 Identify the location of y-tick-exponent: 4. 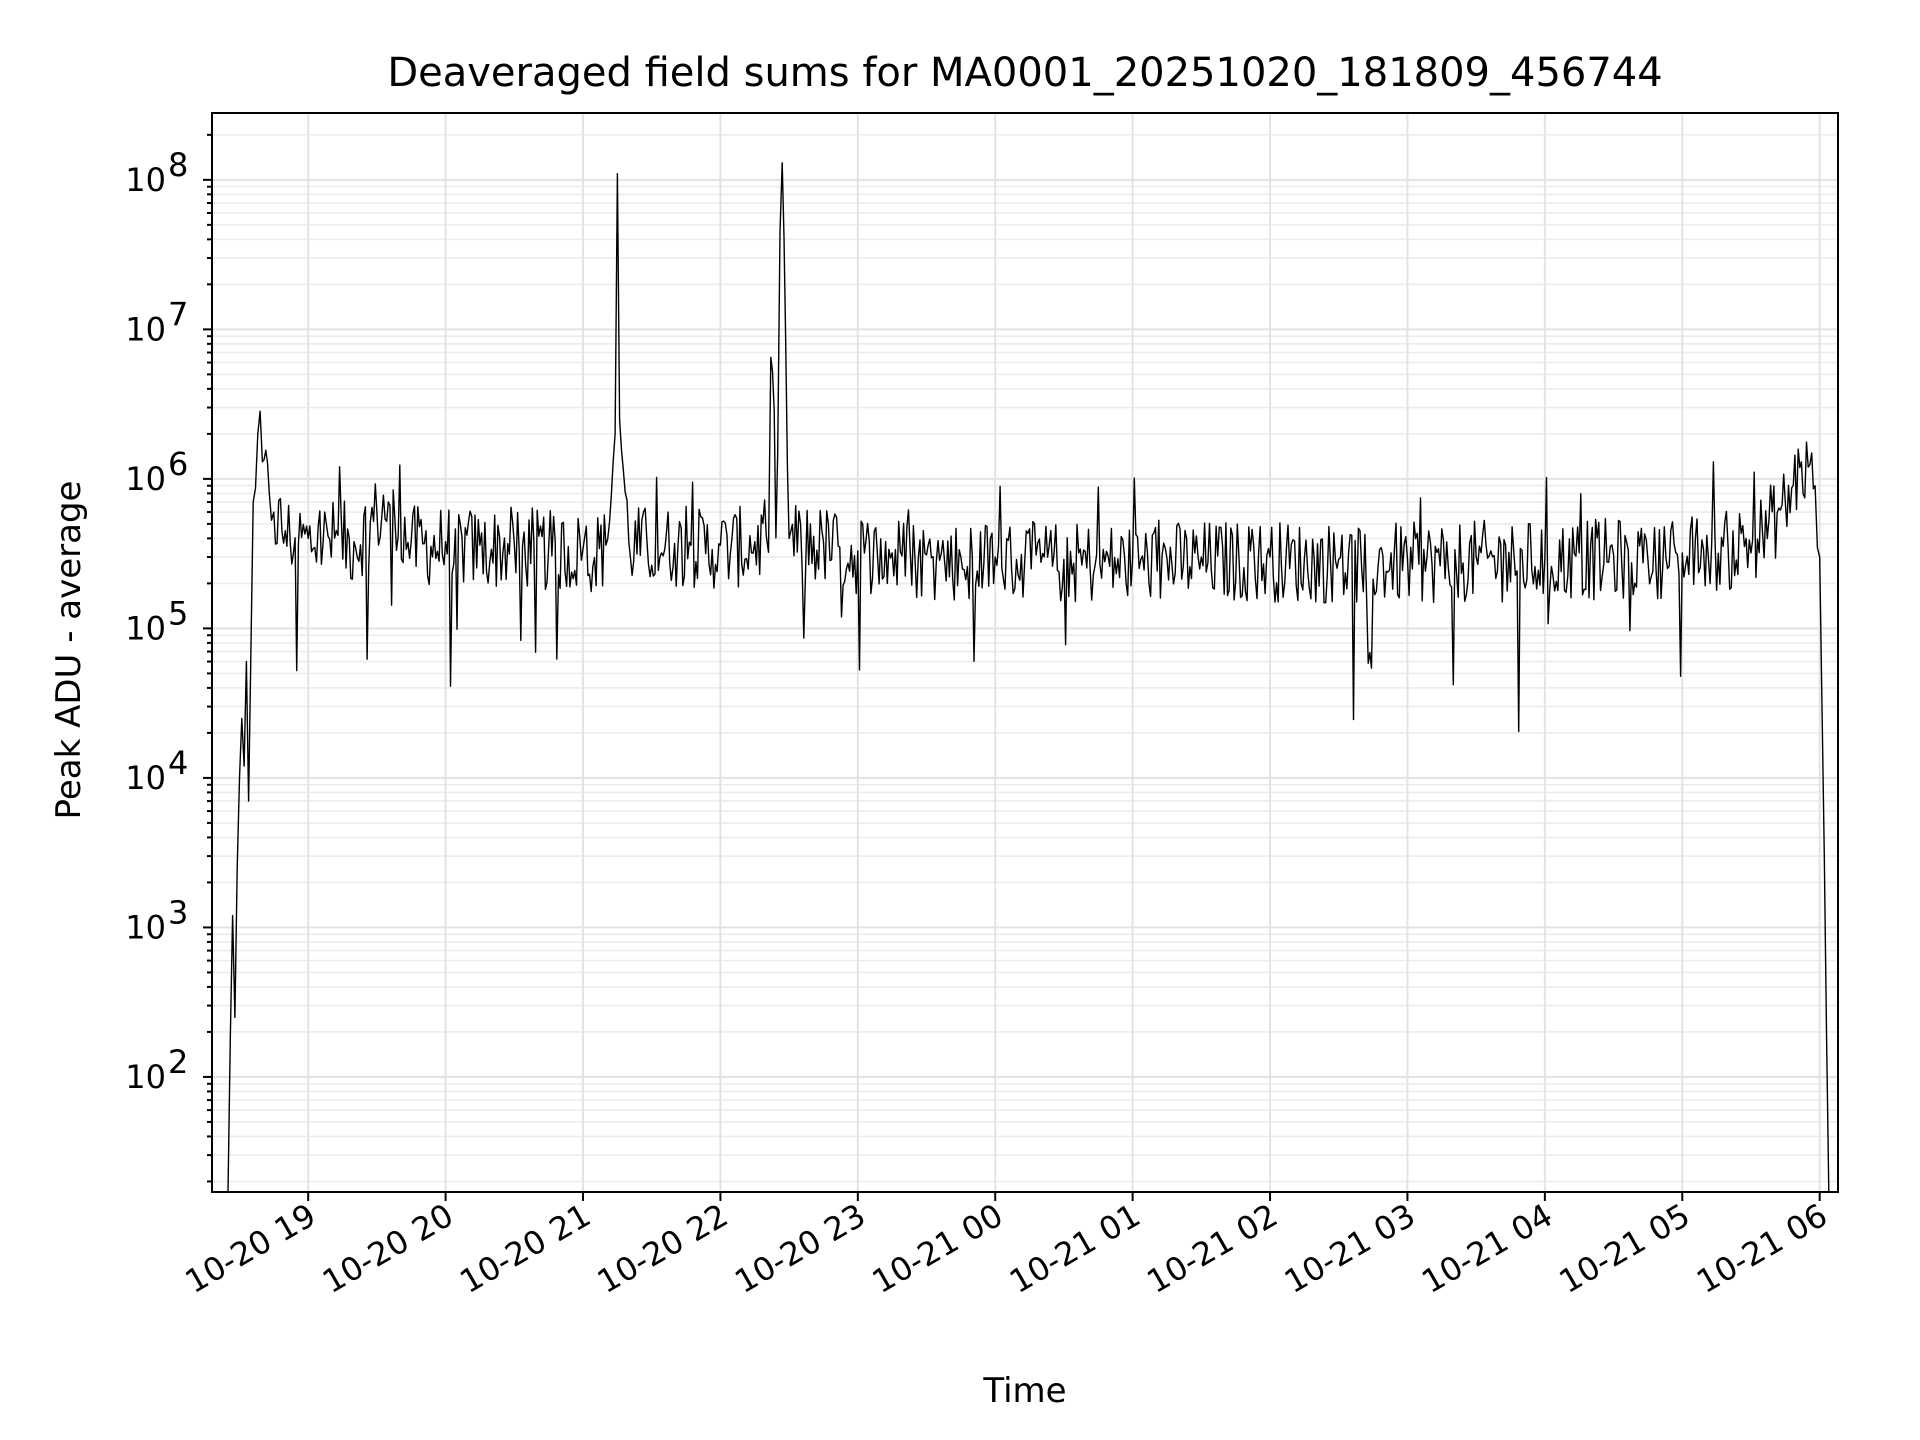
(178, 763).